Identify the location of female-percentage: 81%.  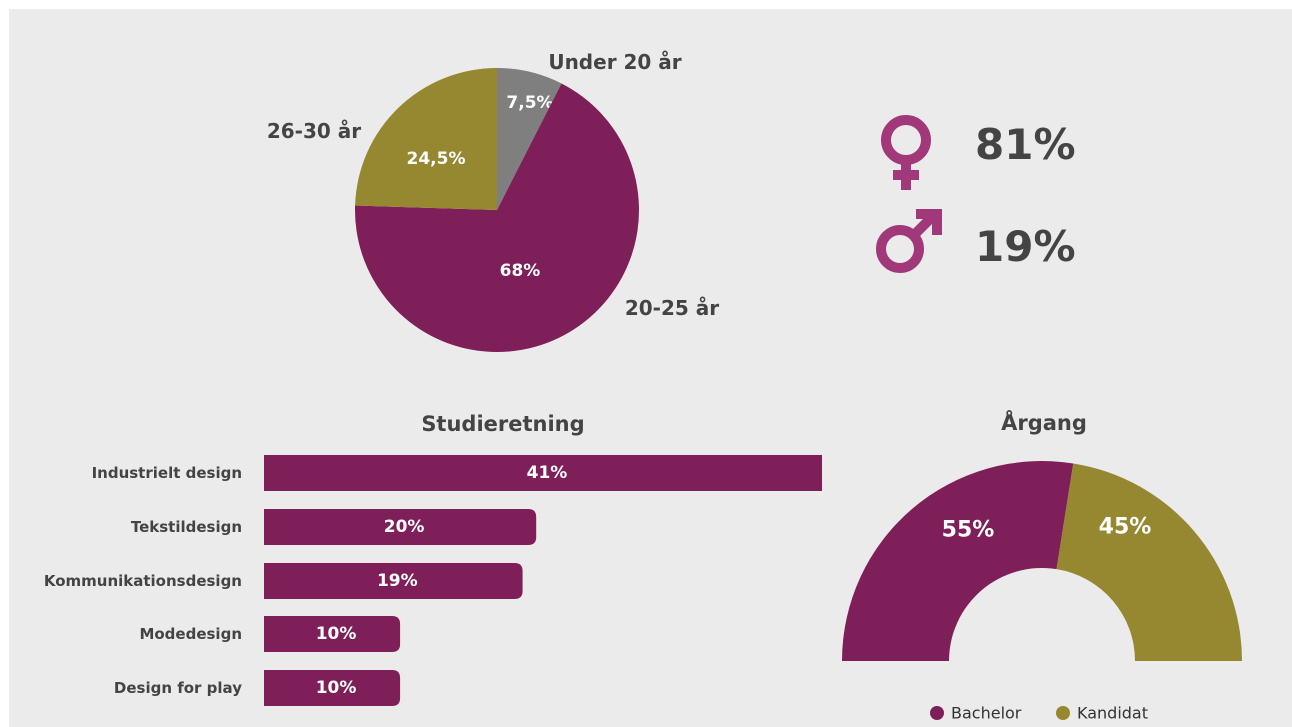
(1025, 144).